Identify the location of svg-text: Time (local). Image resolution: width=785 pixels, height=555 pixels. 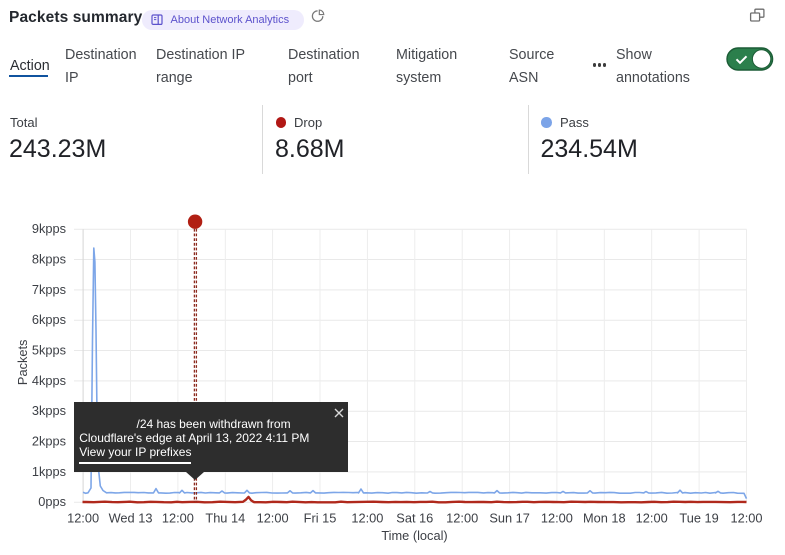
(414, 535).